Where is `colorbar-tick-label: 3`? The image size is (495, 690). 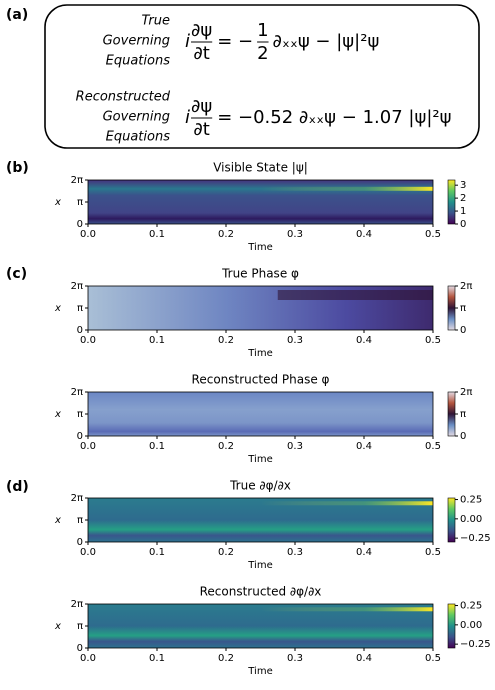 colorbar-tick-label: 3 is located at coordinates (463, 185).